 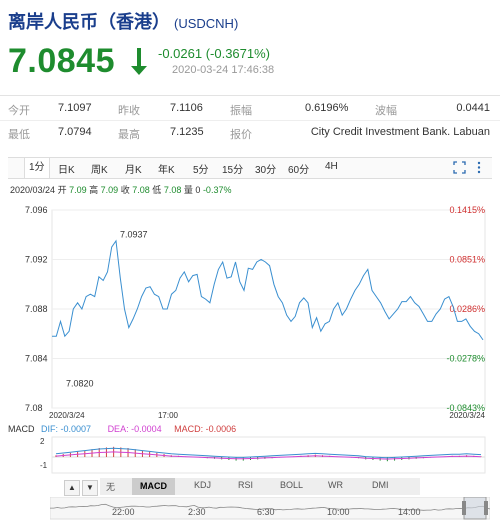 What do you see at coordinates (467, 415) in the screenshot?
I see `x-label-end: 2020/3/24` at bounding box center [467, 415].